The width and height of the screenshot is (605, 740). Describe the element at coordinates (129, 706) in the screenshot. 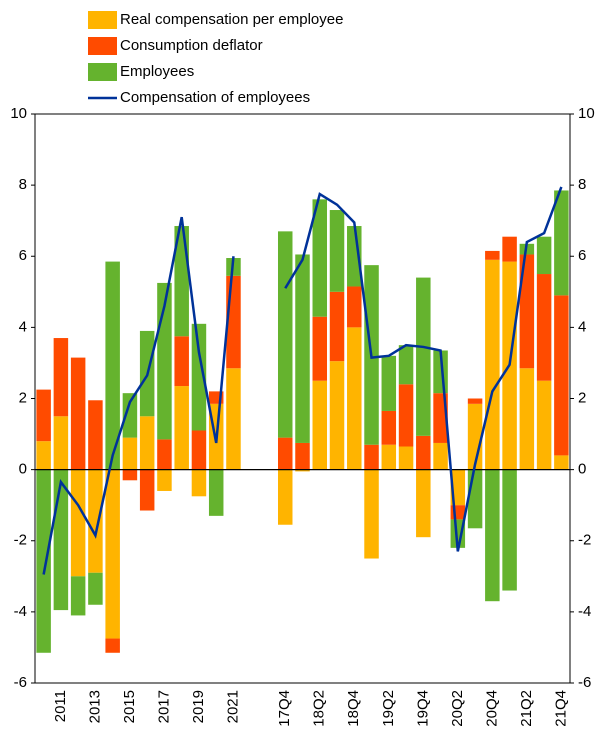

I see `x-tick-label: 2015` at that location.